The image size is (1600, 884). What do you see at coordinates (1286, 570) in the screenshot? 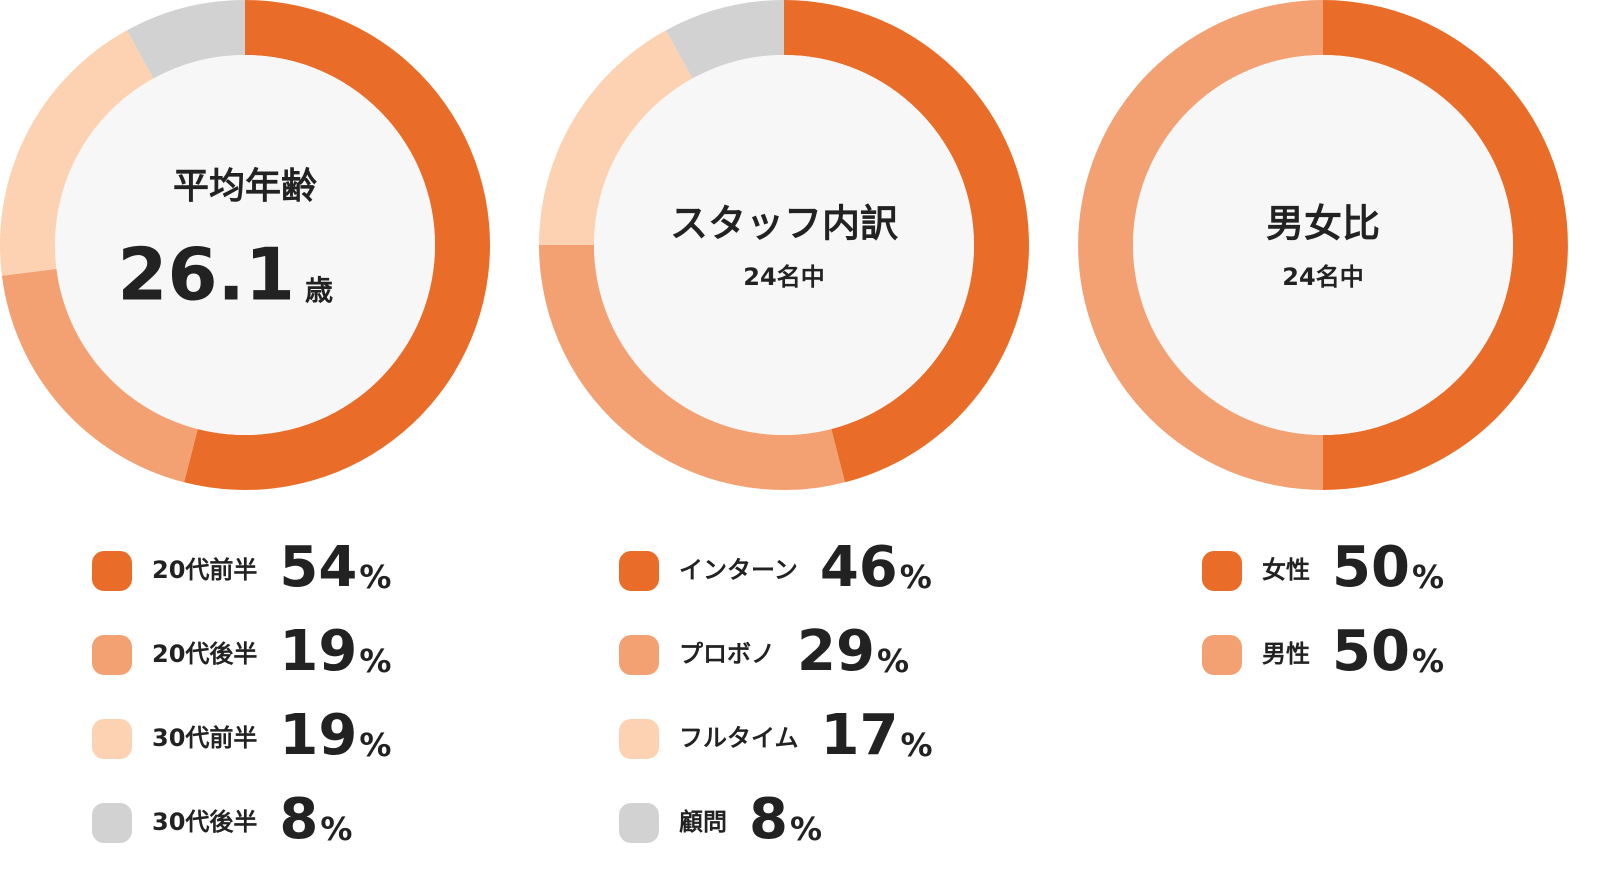
I see `legend-label: 女性` at bounding box center [1286, 570].